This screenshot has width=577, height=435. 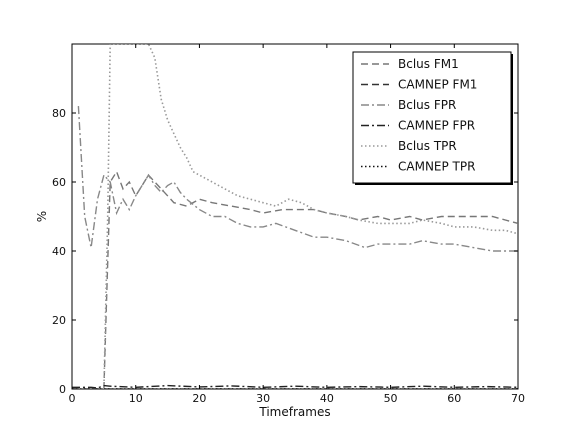 What do you see at coordinates (59, 113) in the screenshot?
I see `y-tick-label: 80` at bounding box center [59, 113].